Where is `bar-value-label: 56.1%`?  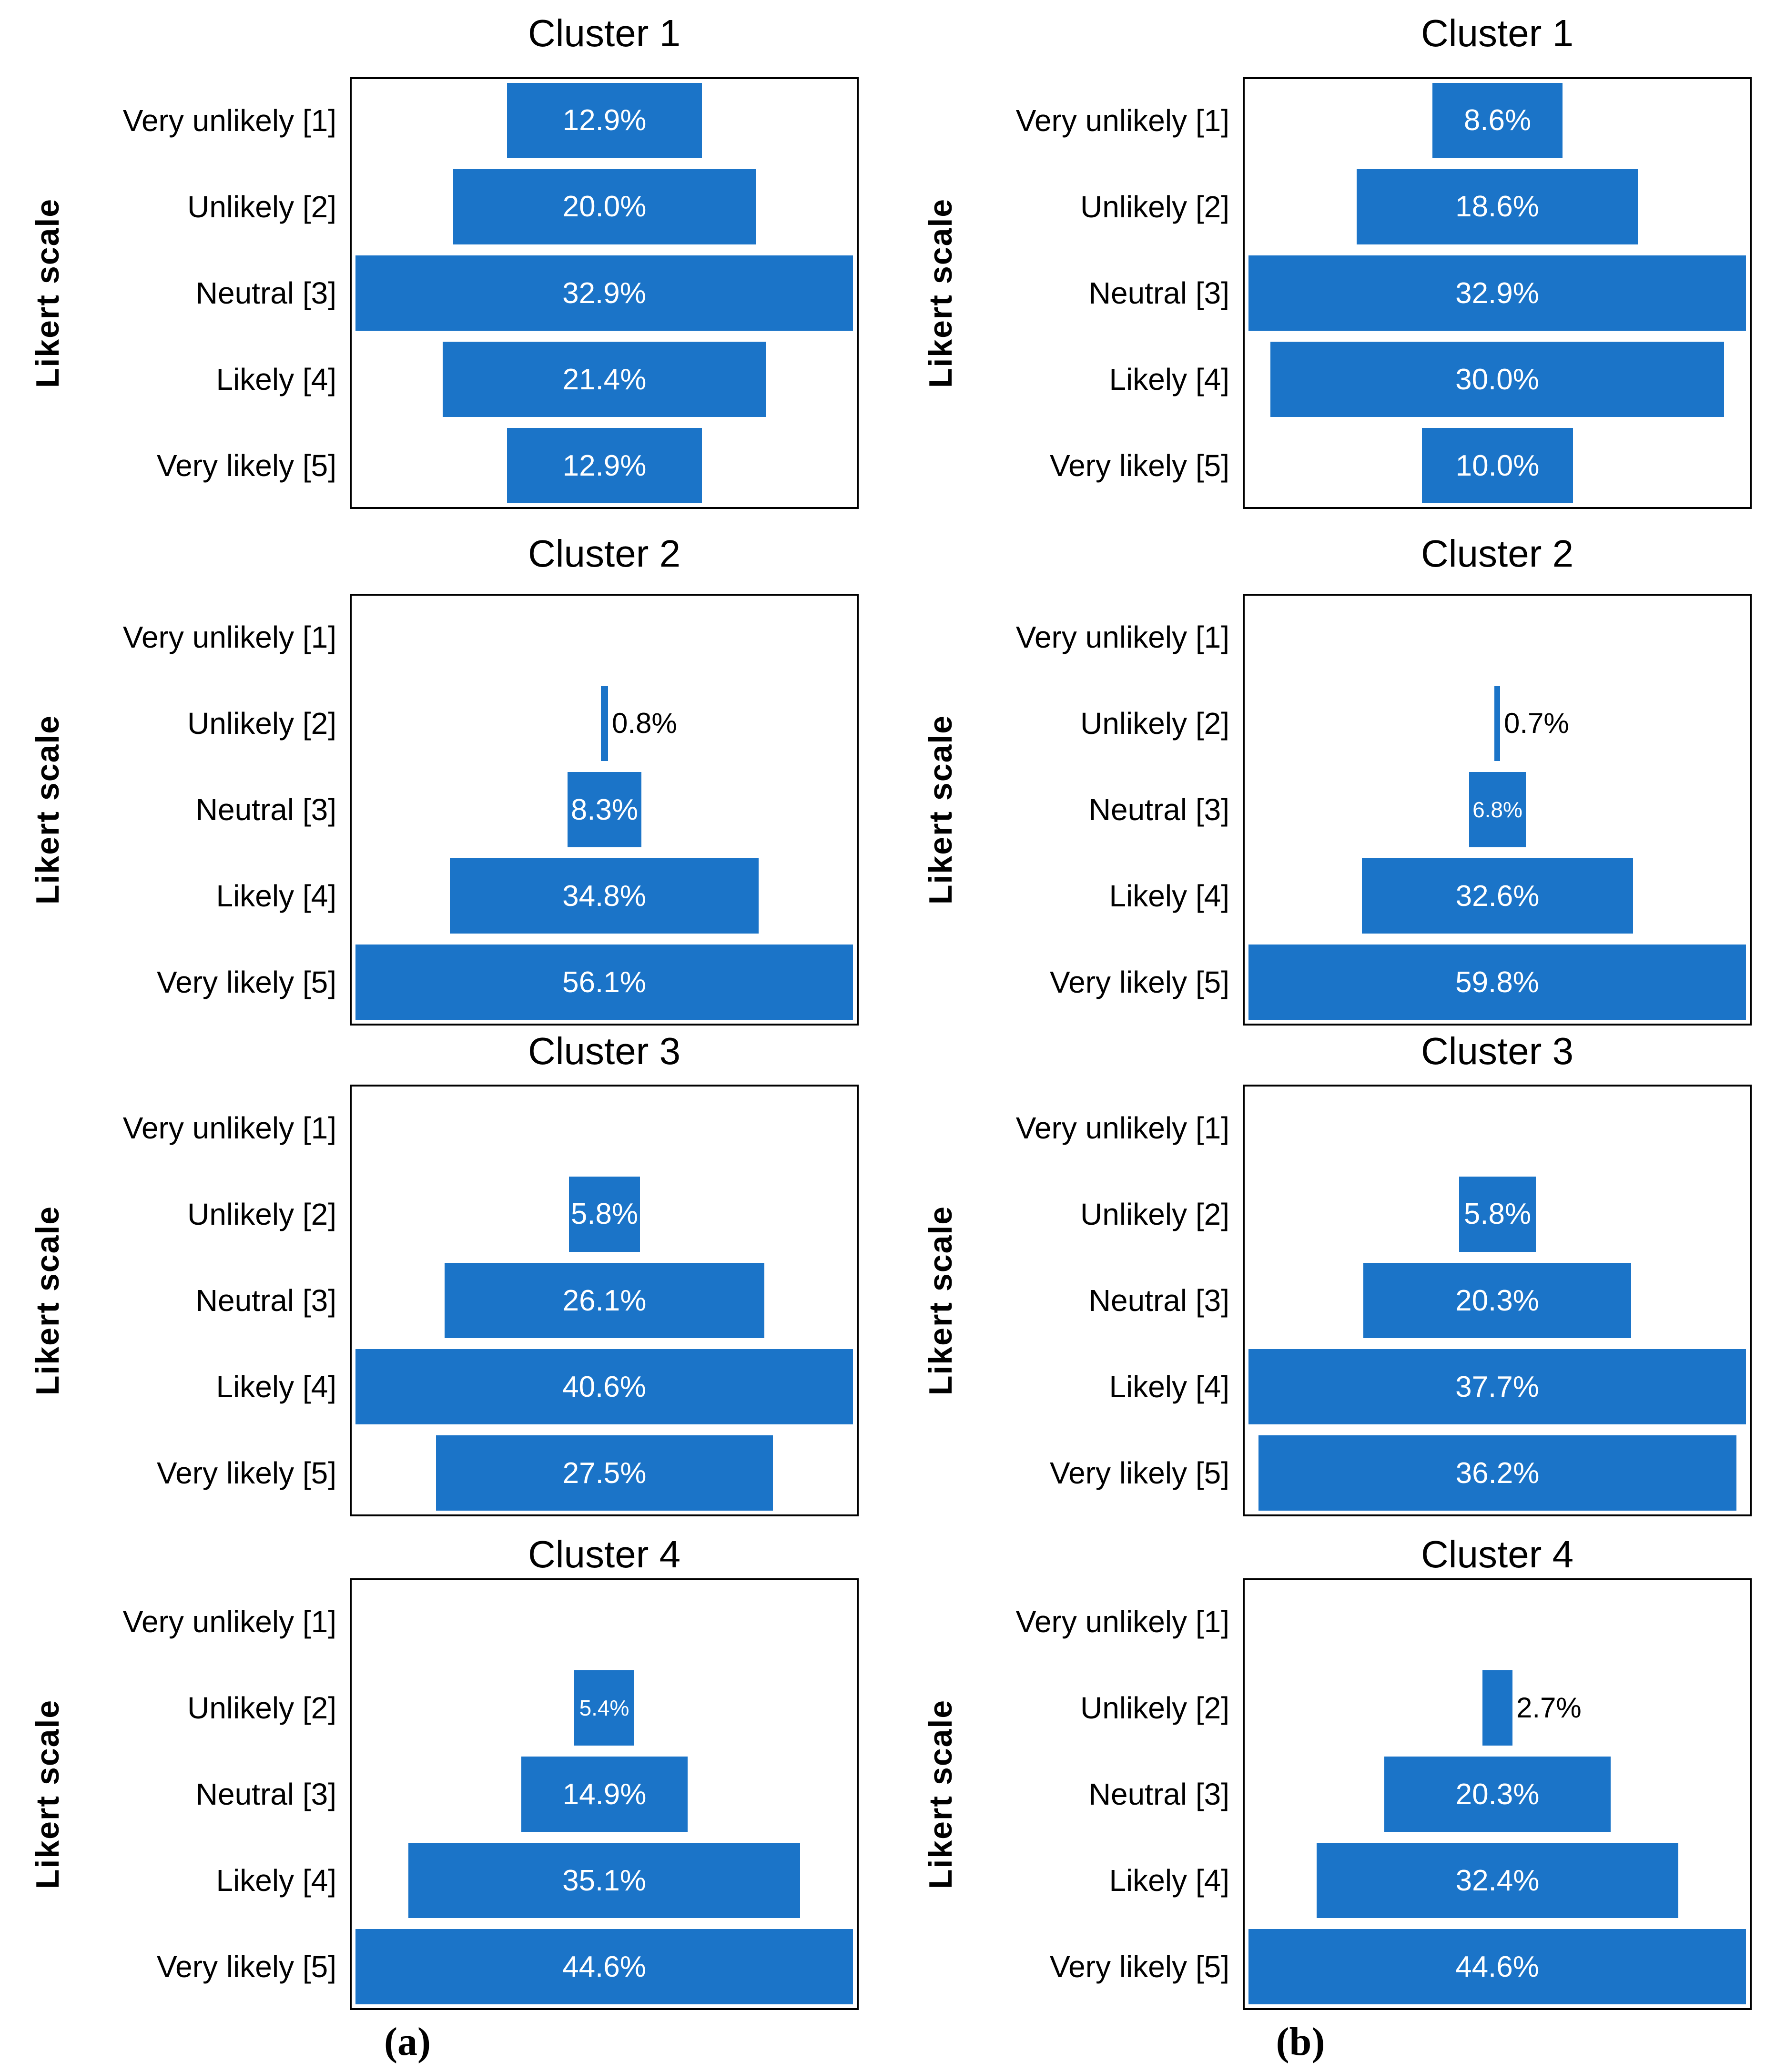 bar-value-label: 56.1% is located at coordinates (604, 982).